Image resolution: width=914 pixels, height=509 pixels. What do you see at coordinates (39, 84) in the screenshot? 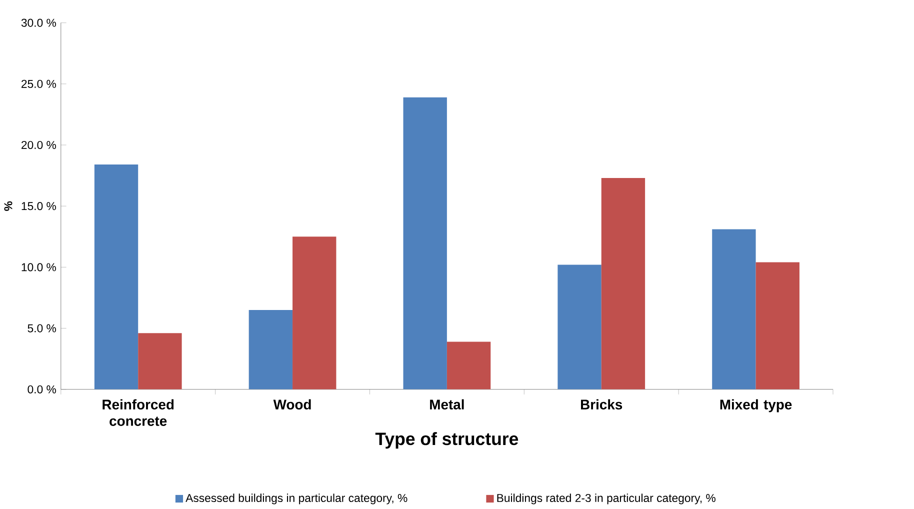
I see `y-tick-label: 25.0 %` at bounding box center [39, 84].